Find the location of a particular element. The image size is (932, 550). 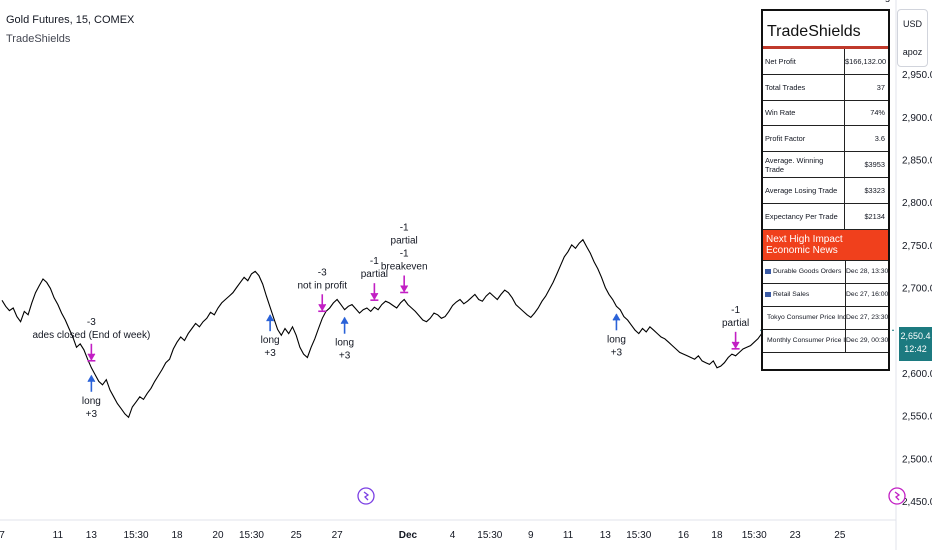

stat-row: Average. Winning Trade $3953 is located at coordinates (825, 165).